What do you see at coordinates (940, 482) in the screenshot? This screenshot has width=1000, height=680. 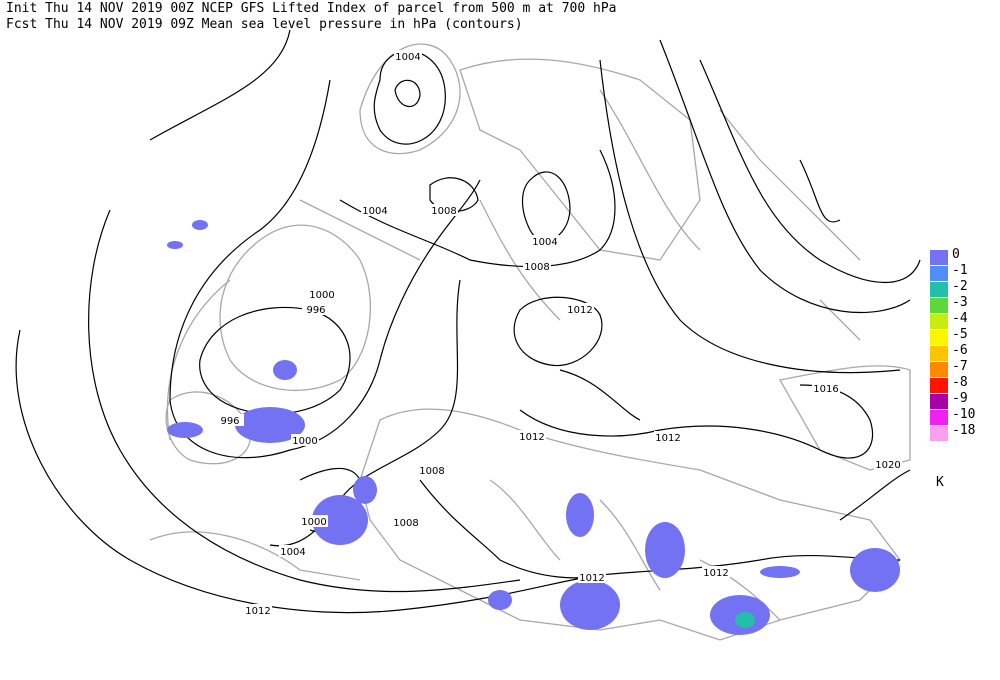 I see `legend-unit: K` at bounding box center [940, 482].